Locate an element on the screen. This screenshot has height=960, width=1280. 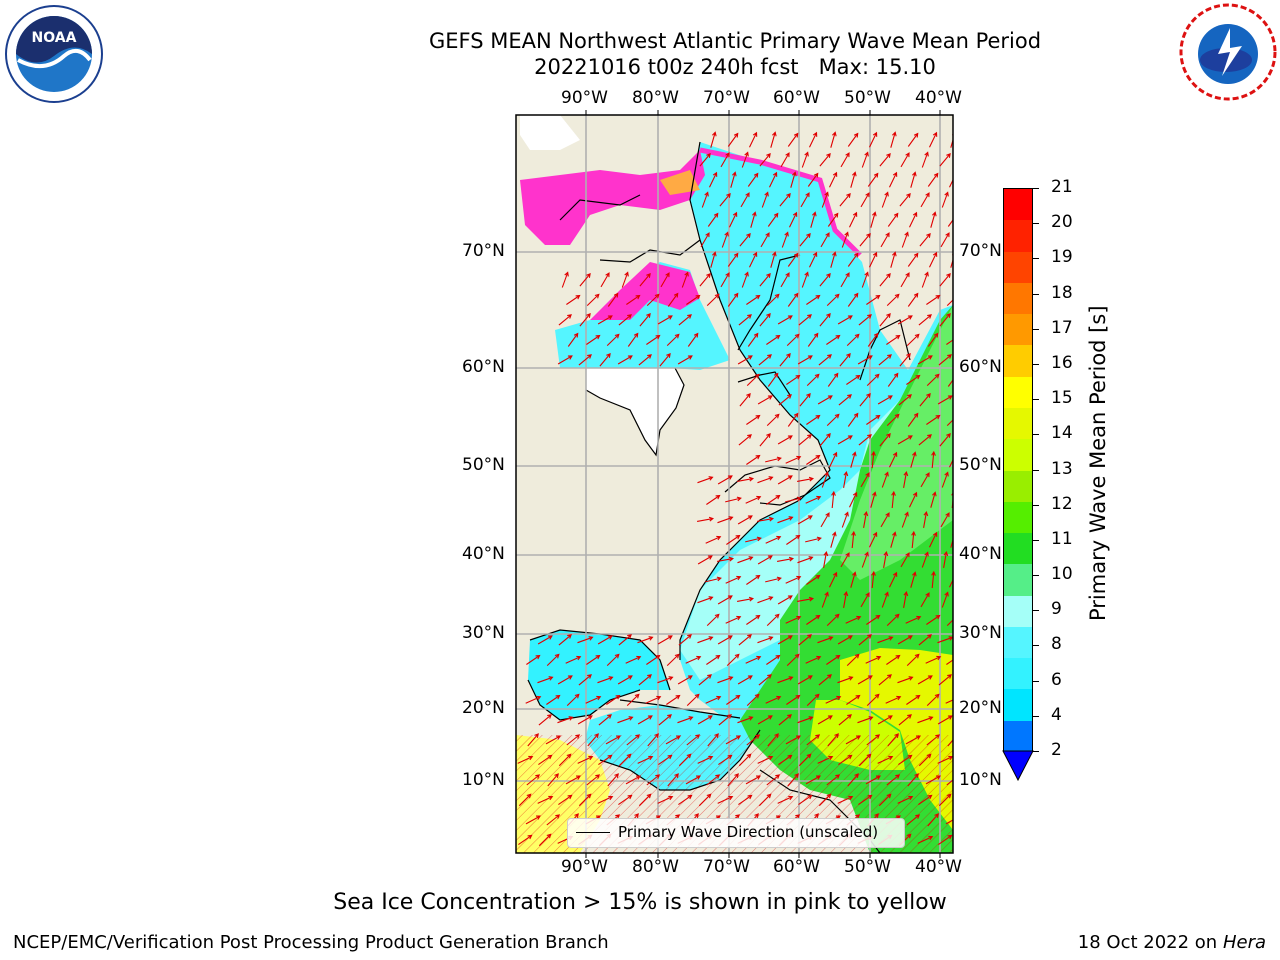
colorbar-tick-label: 6 is located at coordinates (1056, 679).